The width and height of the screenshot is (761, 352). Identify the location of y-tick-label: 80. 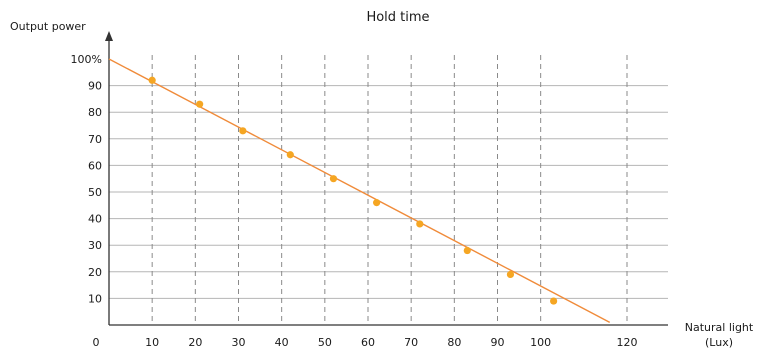
(95, 112).